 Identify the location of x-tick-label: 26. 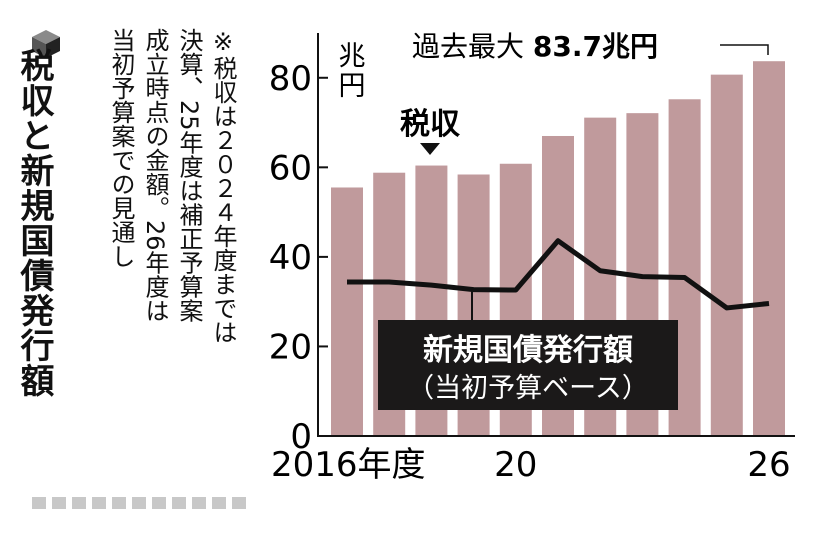
(768, 465).